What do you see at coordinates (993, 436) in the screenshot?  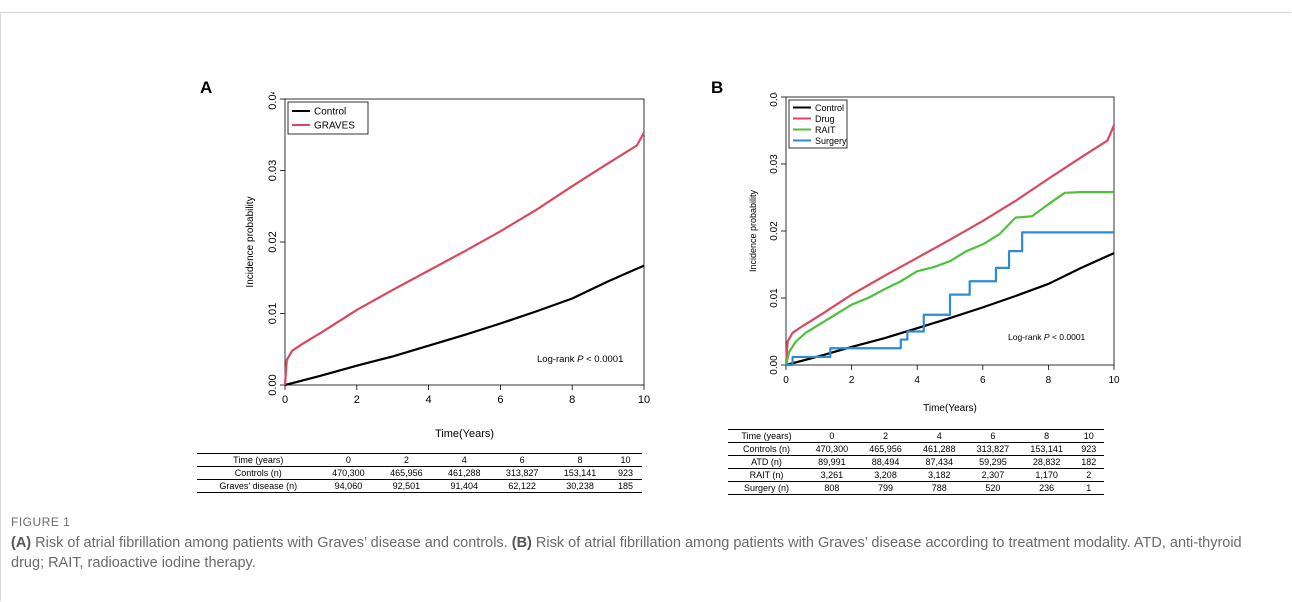 I see `risk-table-b-header-cell: 6` at bounding box center [993, 436].